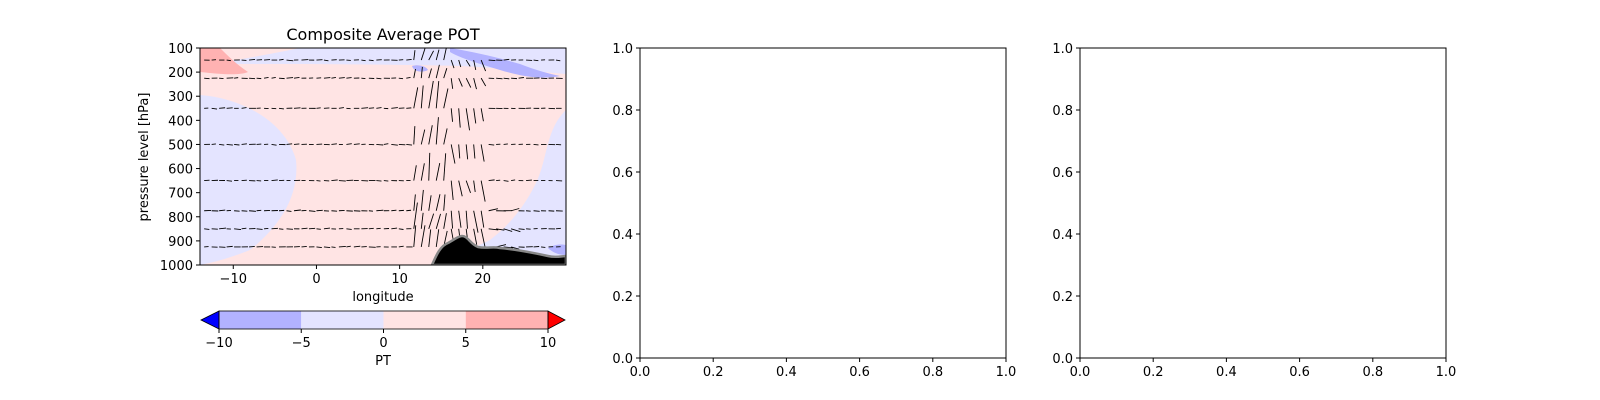 This screenshot has width=1600, height=400. I want to click on y-tick-label: 1.0, so click(622, 49).